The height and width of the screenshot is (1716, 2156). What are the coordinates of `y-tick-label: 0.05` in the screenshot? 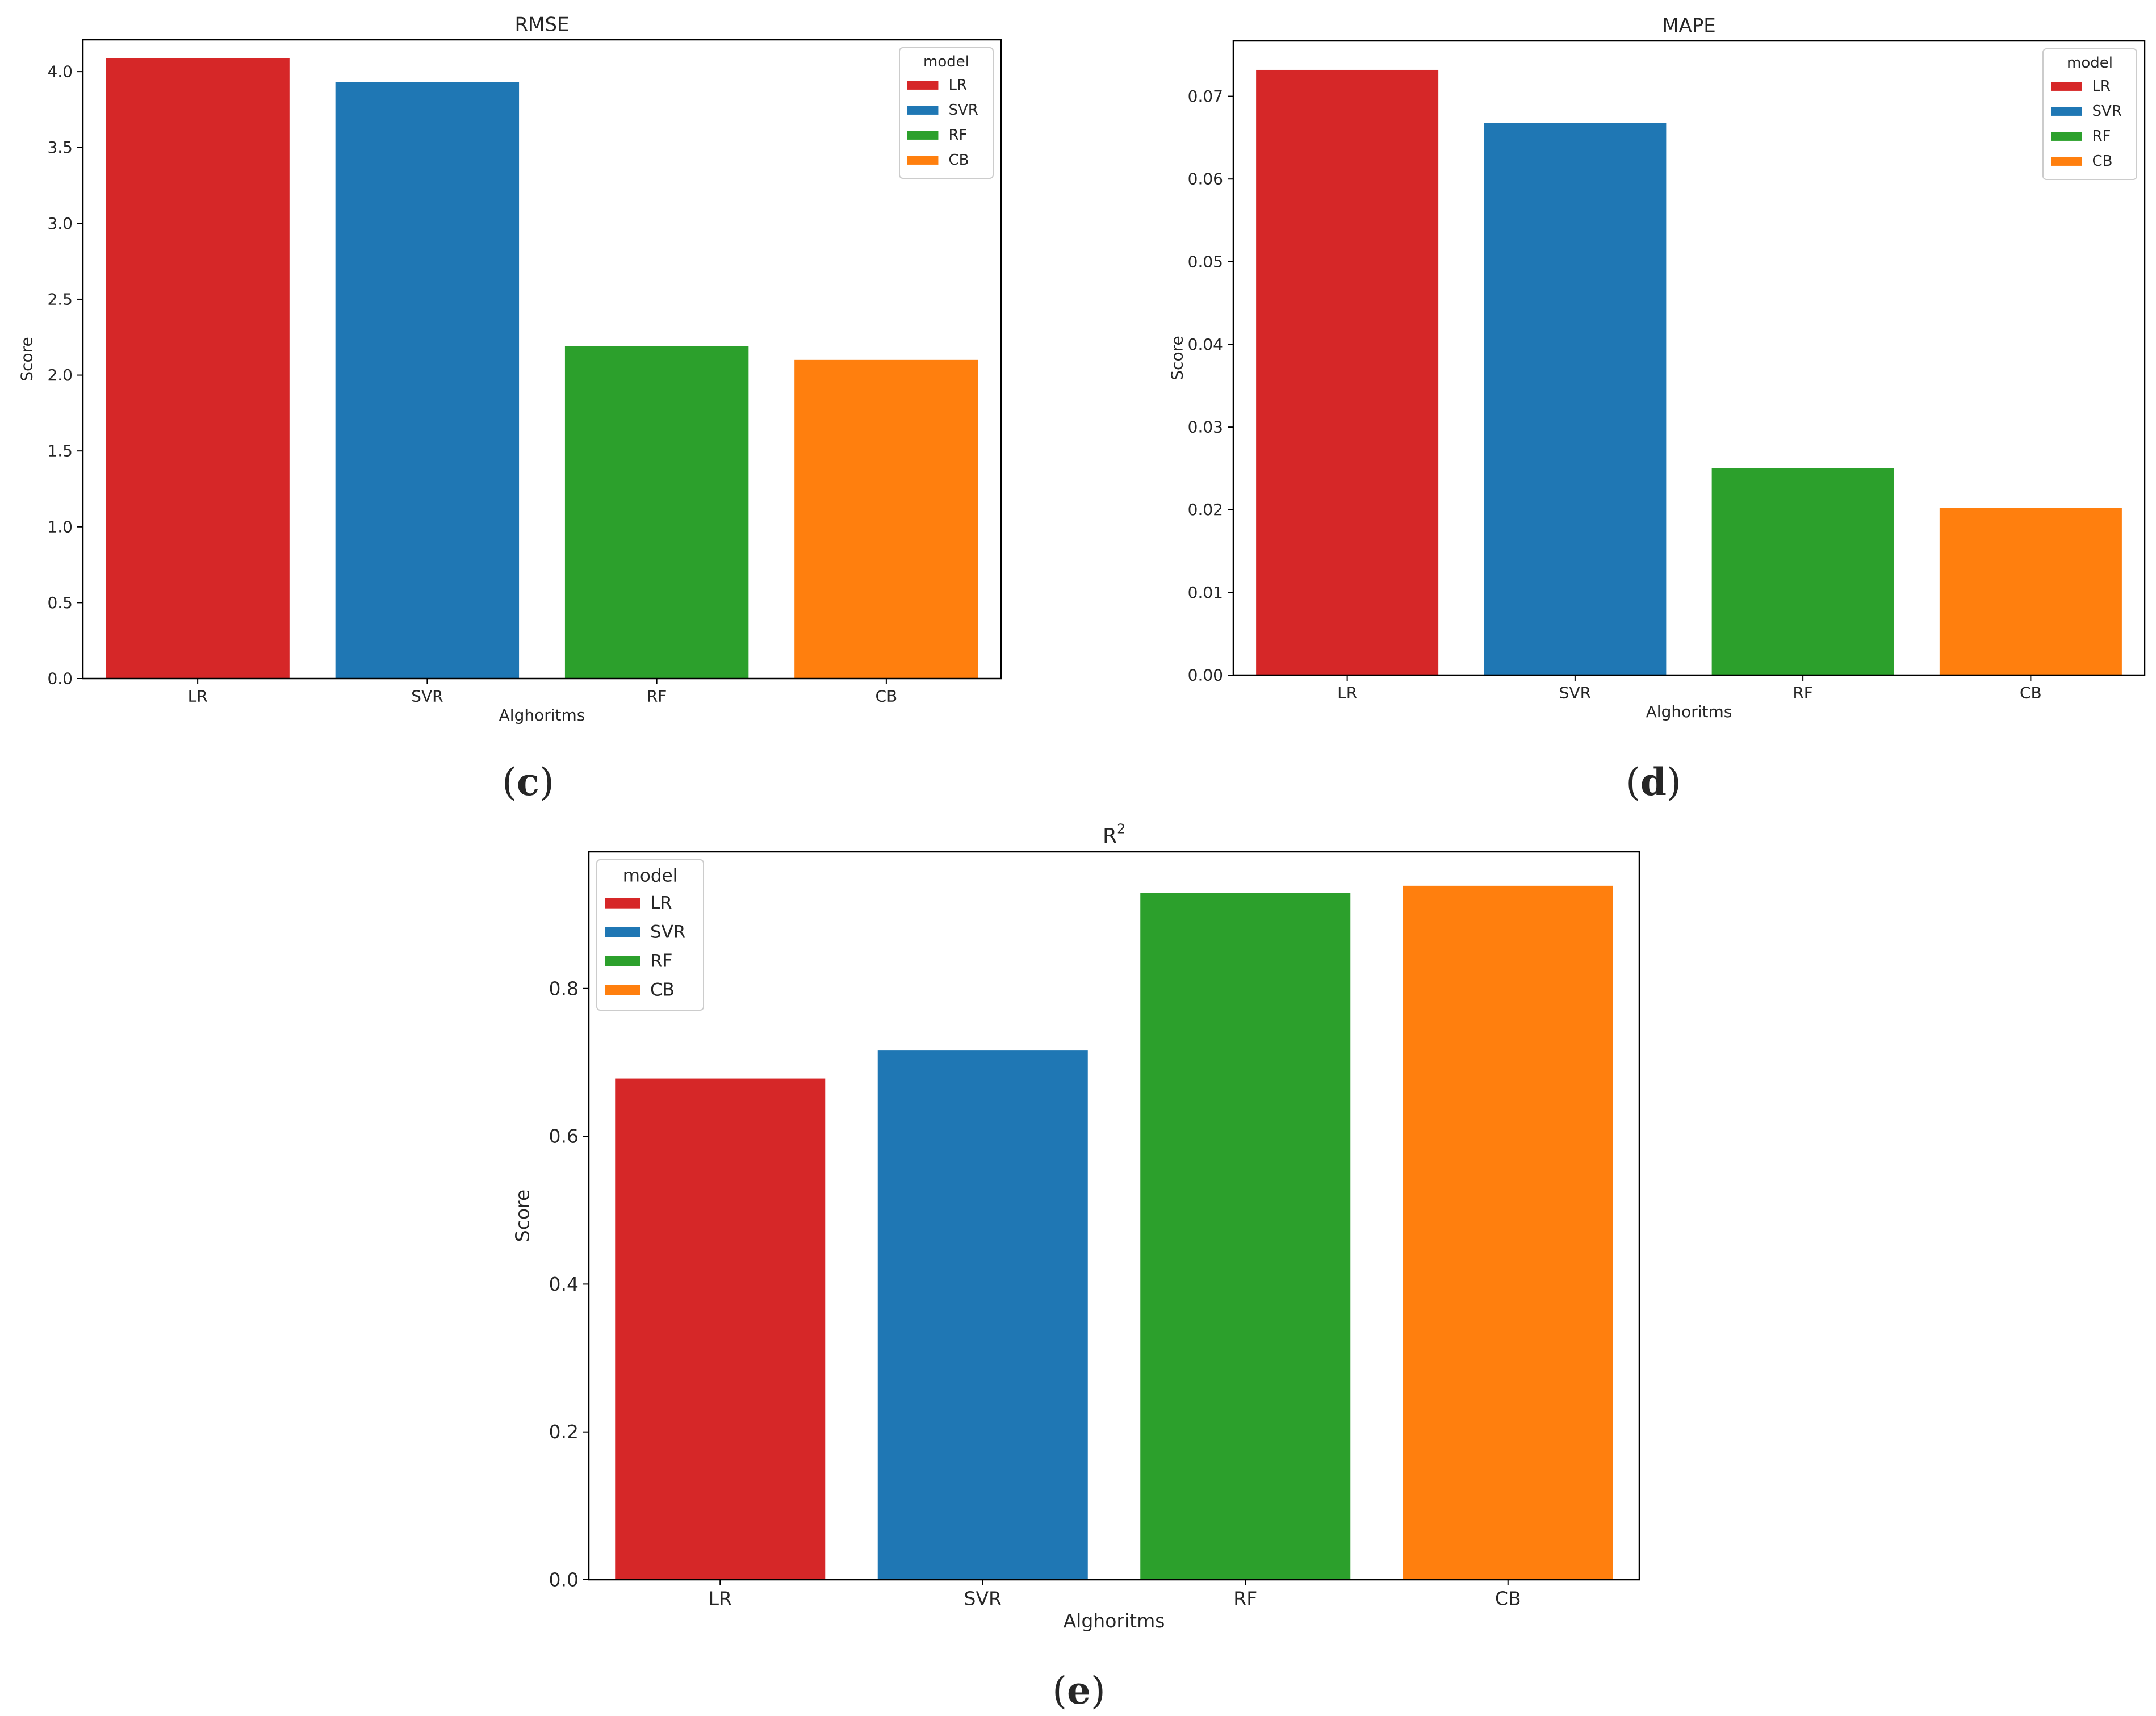 It's located at (1205, 261).